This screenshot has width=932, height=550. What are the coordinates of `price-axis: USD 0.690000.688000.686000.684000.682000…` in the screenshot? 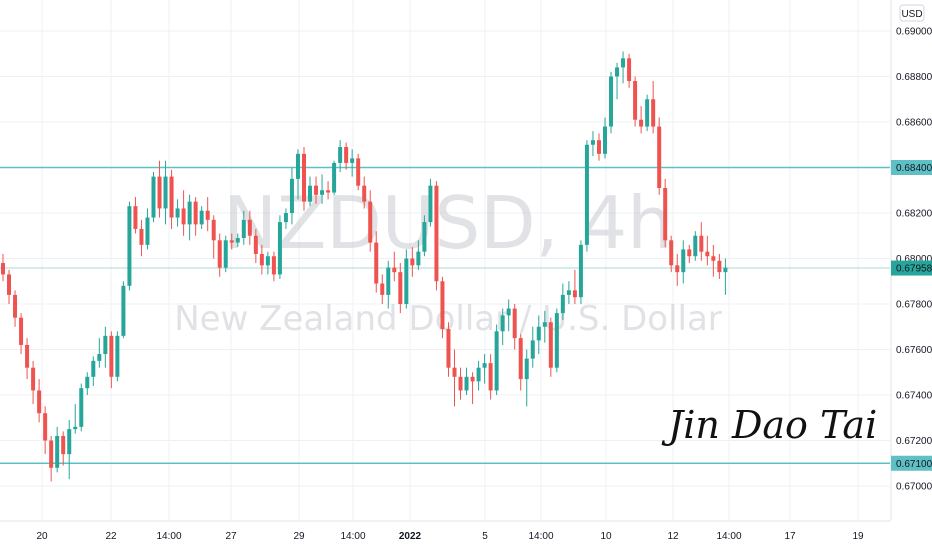 It's located at (911, 260).